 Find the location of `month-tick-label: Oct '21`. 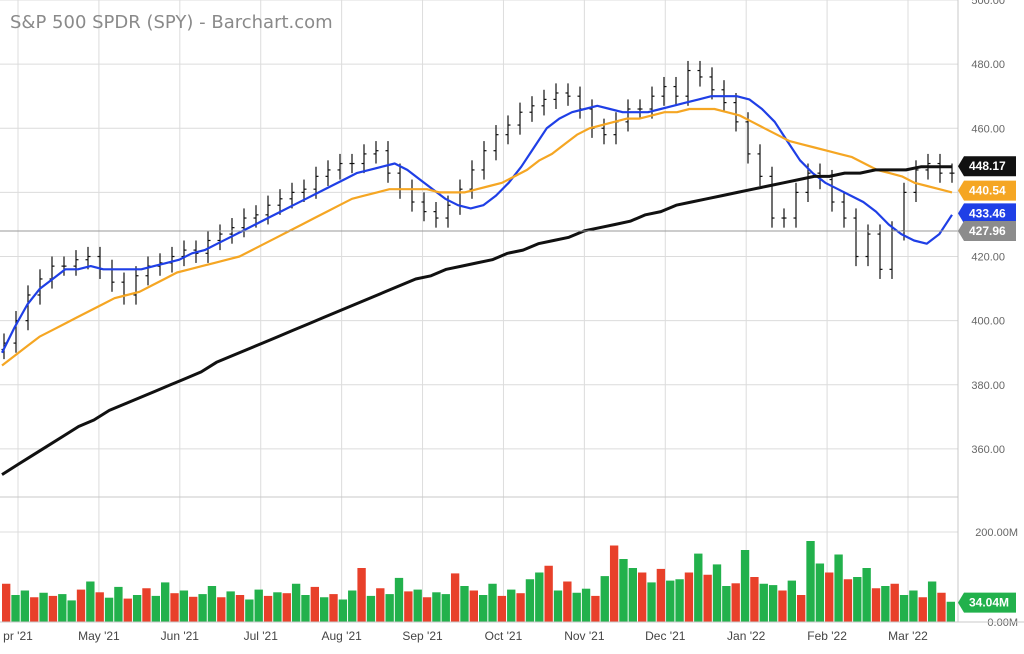

month-tick-label: Oct '21 is located at coordinates (504, 636).